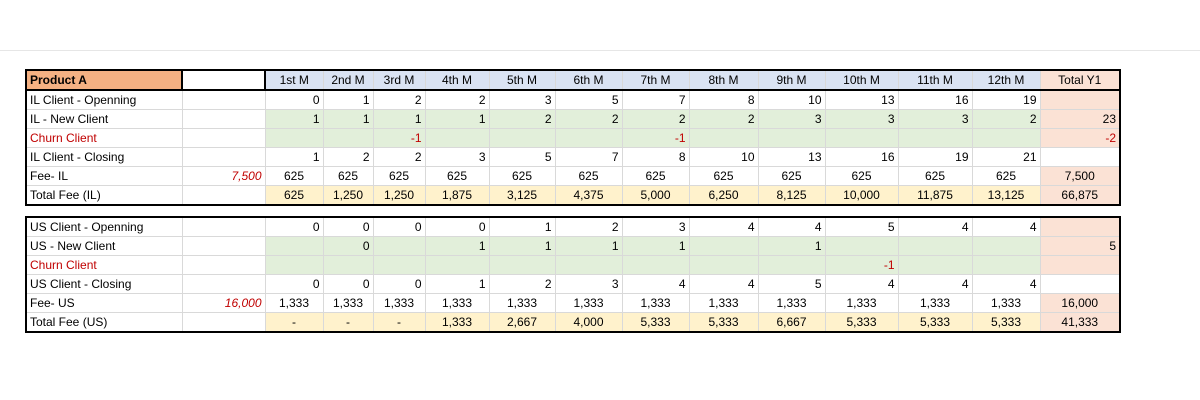 The image size is (1200, 400). What do you see at coordinates (723, 99) in the screenshot?
I see `il-opening-cell: 8` at bounding box center [723, 99].